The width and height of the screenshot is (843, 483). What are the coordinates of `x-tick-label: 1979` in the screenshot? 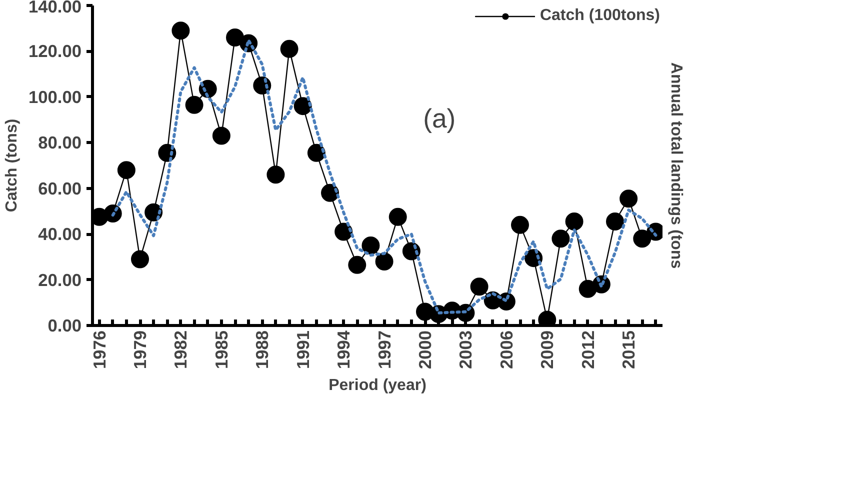 It's located at (140, 350).